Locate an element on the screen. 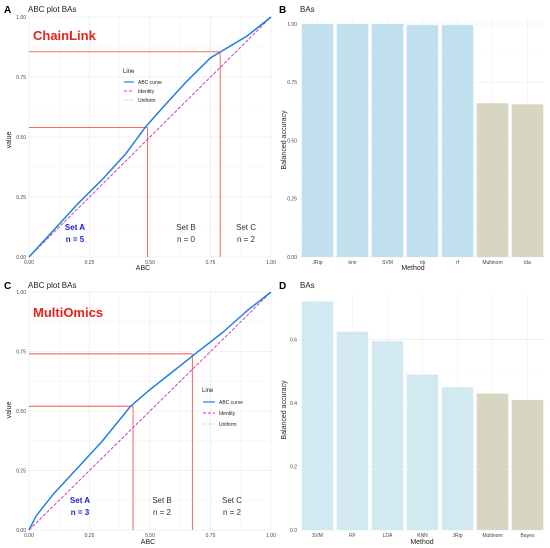 The width and height of the screenshot is (550, 548). legend-label-abc-c: ABC curve is located at coordinates (231, 403).